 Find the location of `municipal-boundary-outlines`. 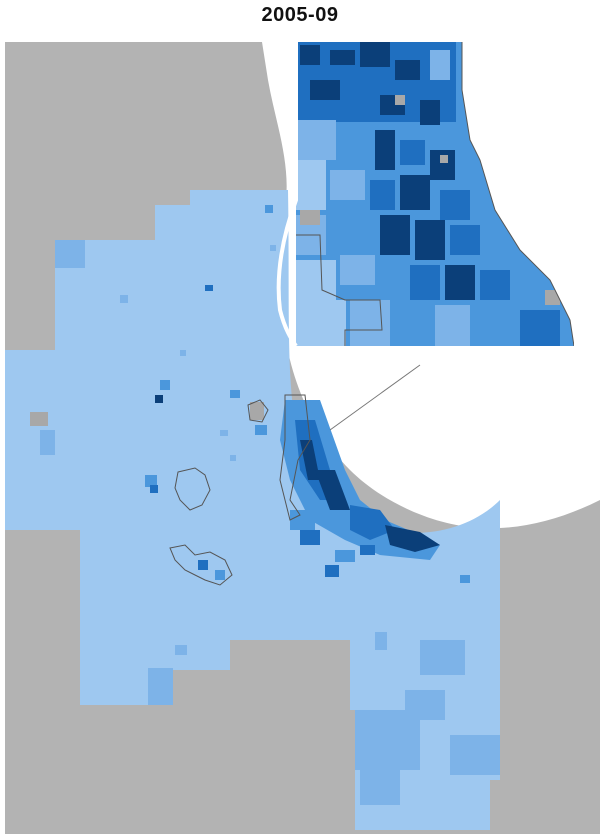

municipal-boundary-outlines is located at coordinates (240, 490).